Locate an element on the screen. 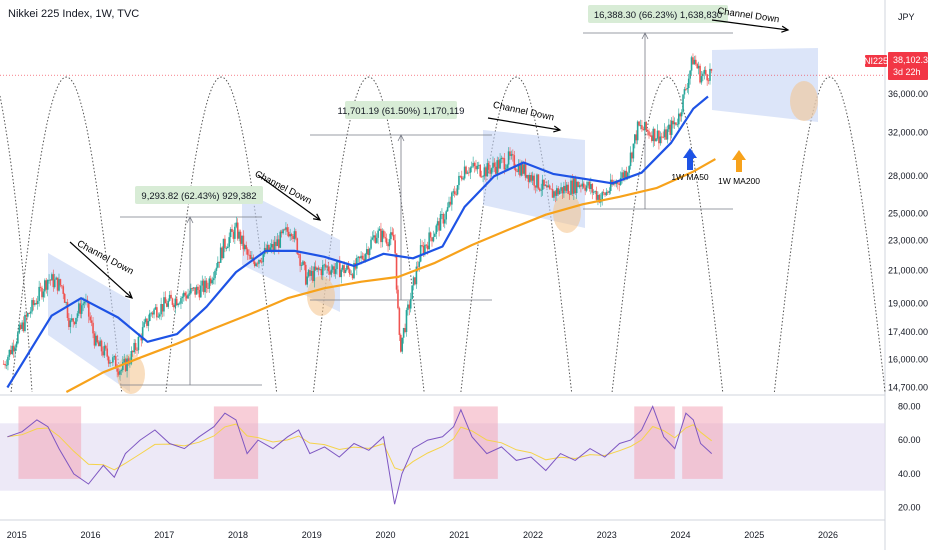 Image resolution: width=932 pixels, height=550 pixels. price-tick: 17,400.00 is located at coordinates (908, 332).